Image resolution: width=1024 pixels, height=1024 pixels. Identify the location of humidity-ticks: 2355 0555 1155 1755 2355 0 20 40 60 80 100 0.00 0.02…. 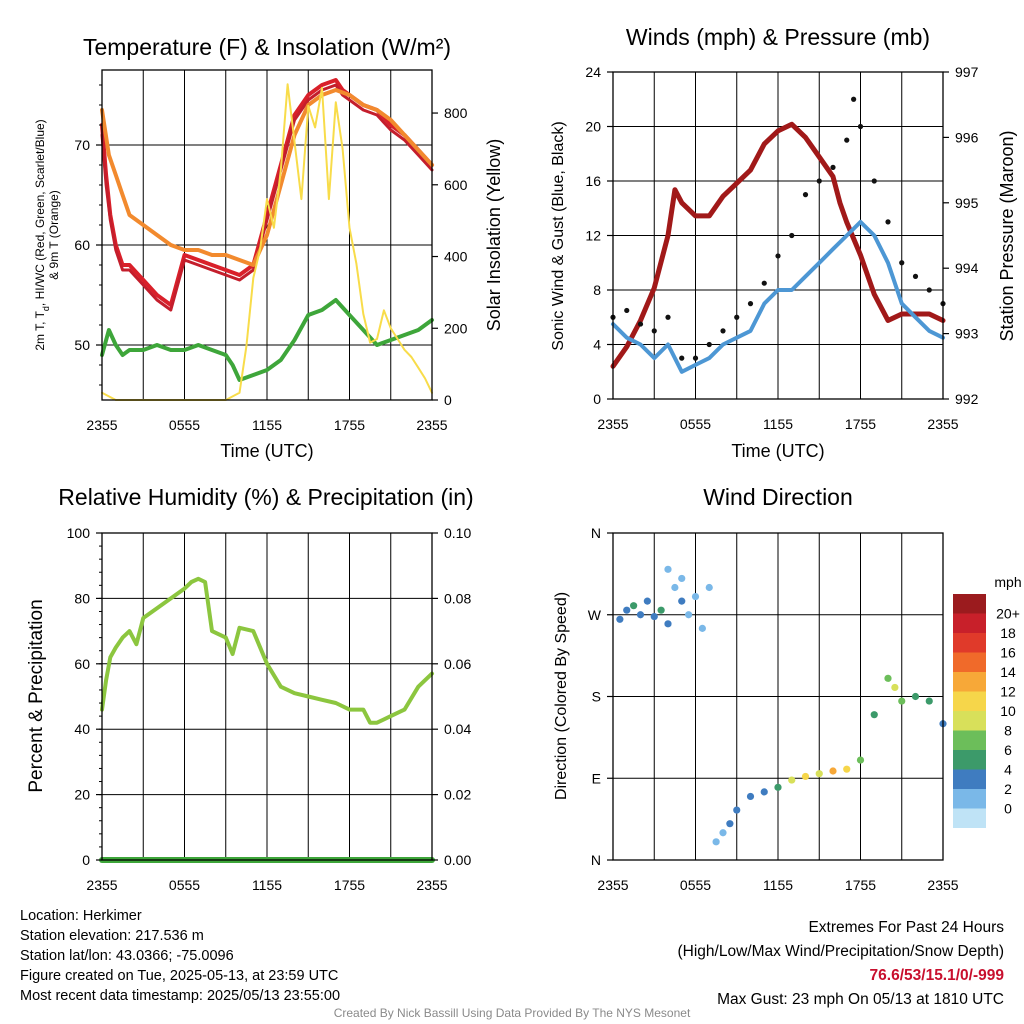
(269, 709).